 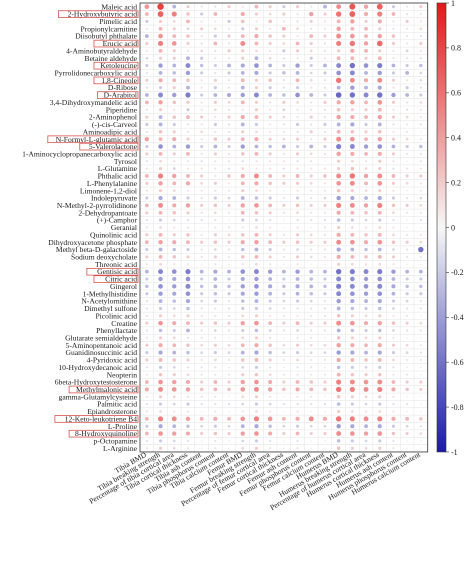 I want to click on row-label: Piperidine, so click(x=122, y=109).